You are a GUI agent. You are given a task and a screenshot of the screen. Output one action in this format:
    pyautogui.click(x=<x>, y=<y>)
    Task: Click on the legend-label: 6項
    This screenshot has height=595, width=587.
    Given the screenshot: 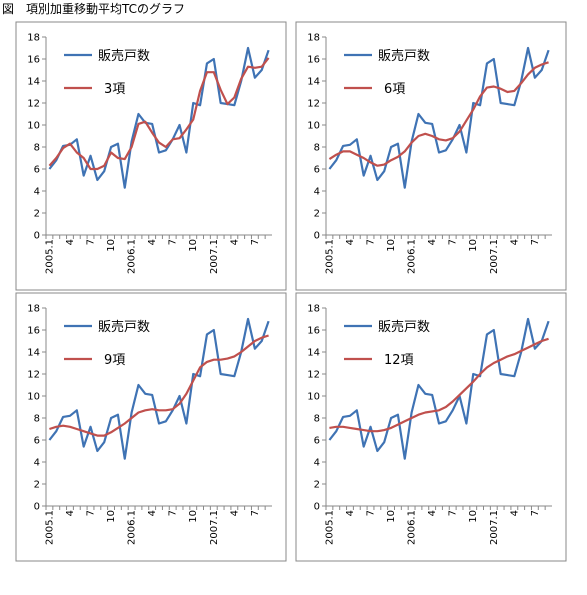 What is the action you would take?
    pyautogui.click(x=394, y=89)
    